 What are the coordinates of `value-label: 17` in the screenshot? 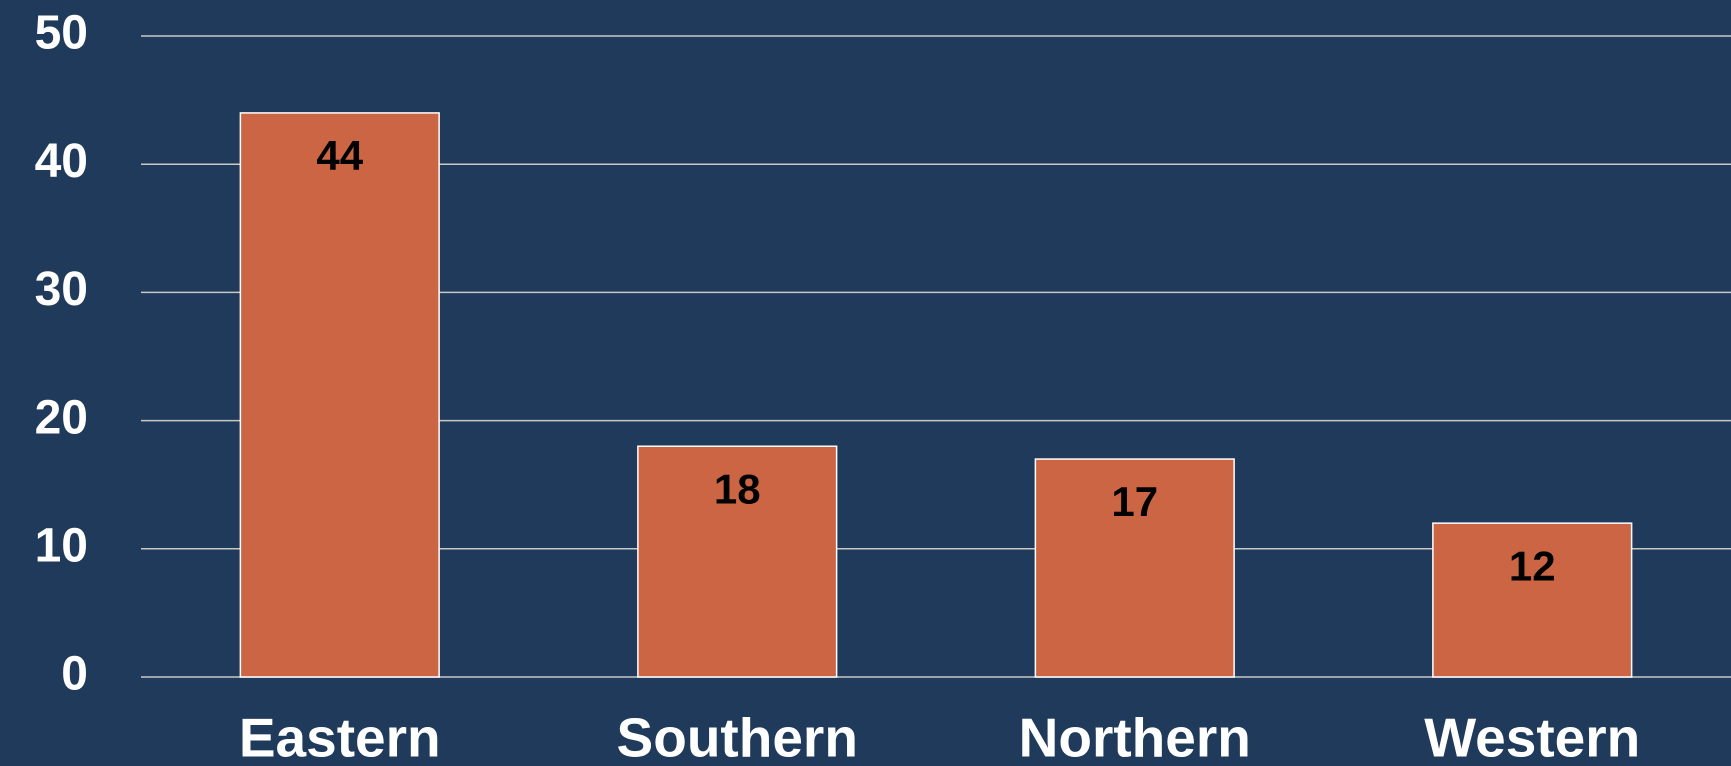 It's located at (1134, 501).